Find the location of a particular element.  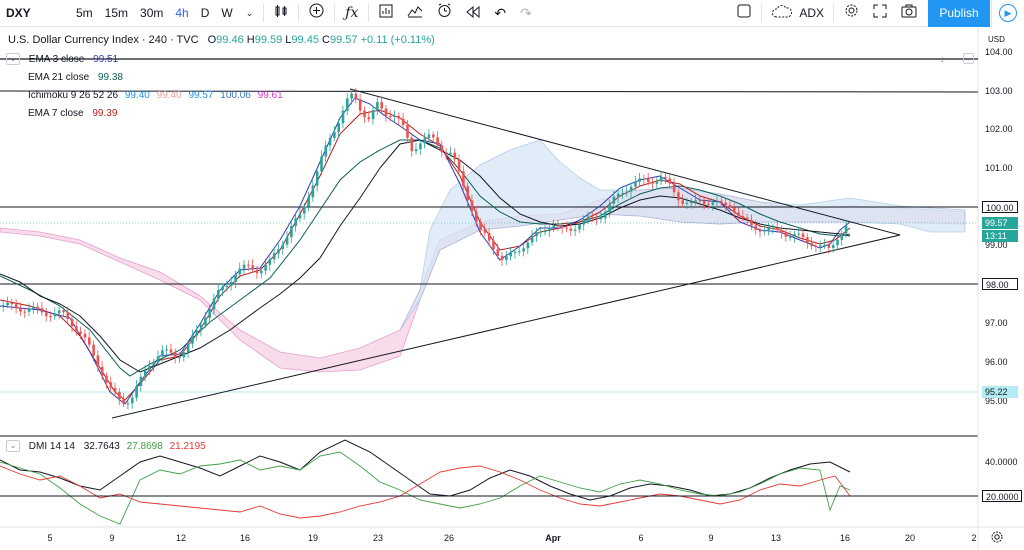

publish-menu-button: ▶ is located at coordinates (1007, 13).